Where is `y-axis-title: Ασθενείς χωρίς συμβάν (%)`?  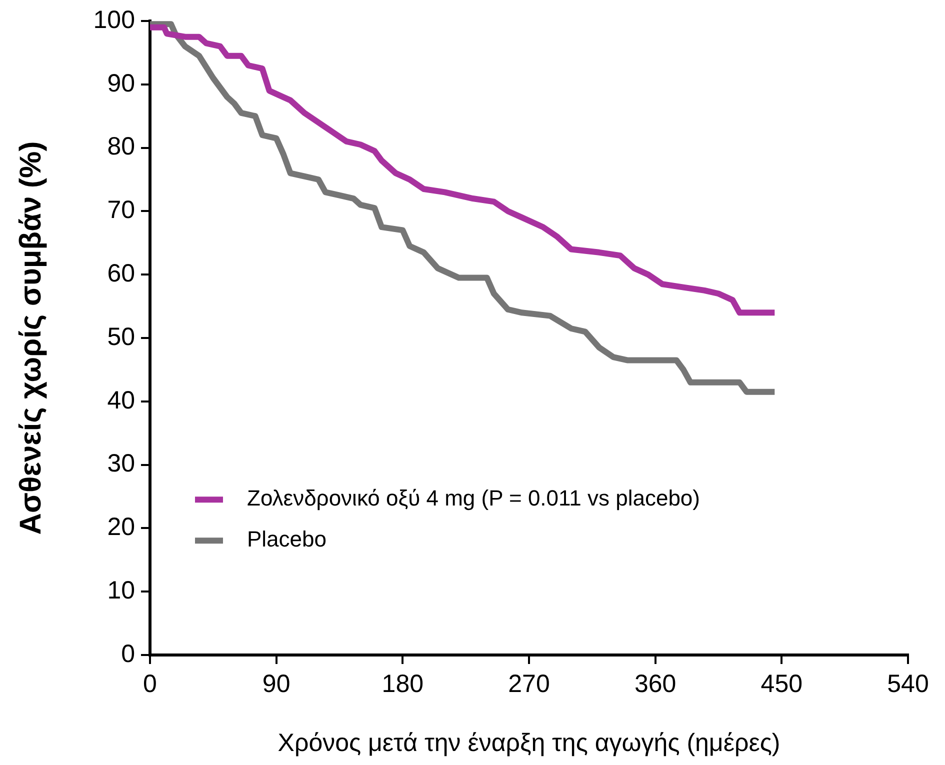 y-axis-title: Ασθενείς χωρίς συμβάν (%) is located at coordinates (31, 338).